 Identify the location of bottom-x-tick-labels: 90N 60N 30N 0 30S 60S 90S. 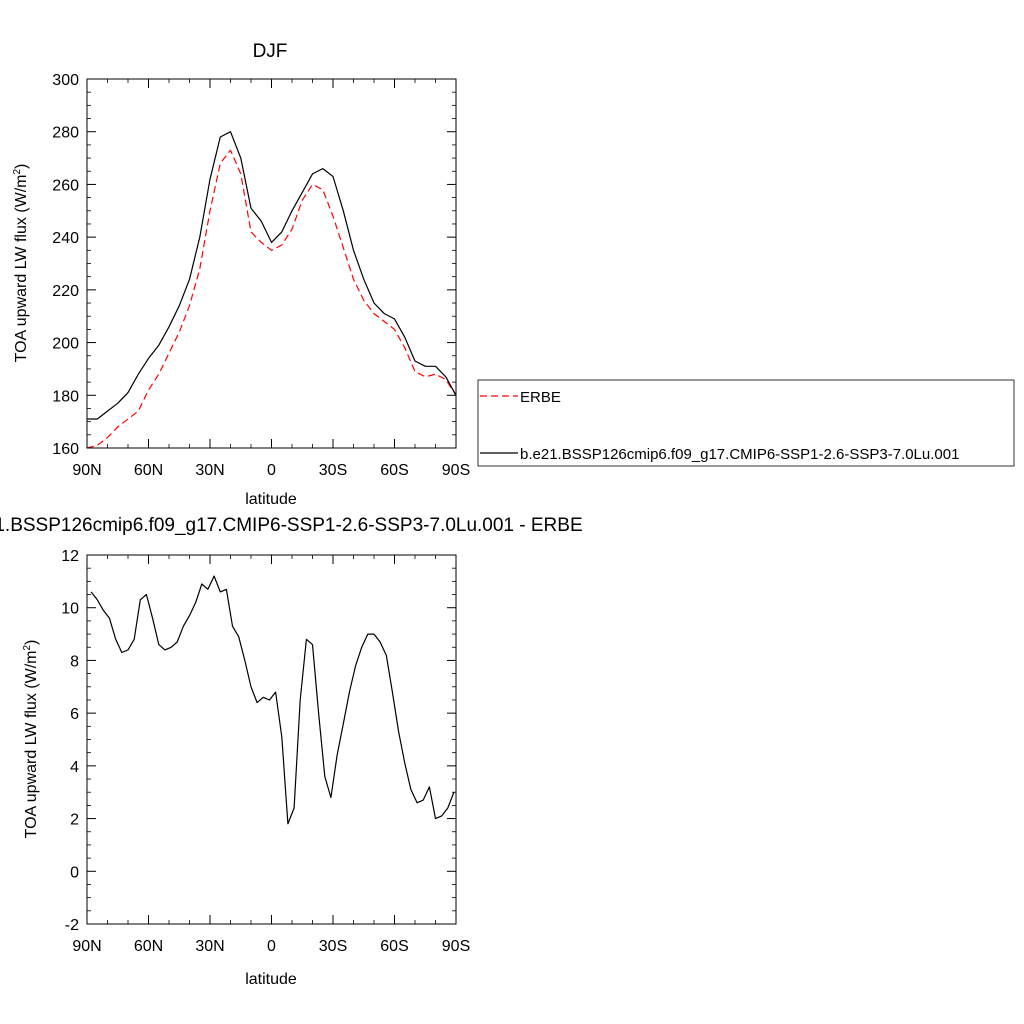
(271, 946).